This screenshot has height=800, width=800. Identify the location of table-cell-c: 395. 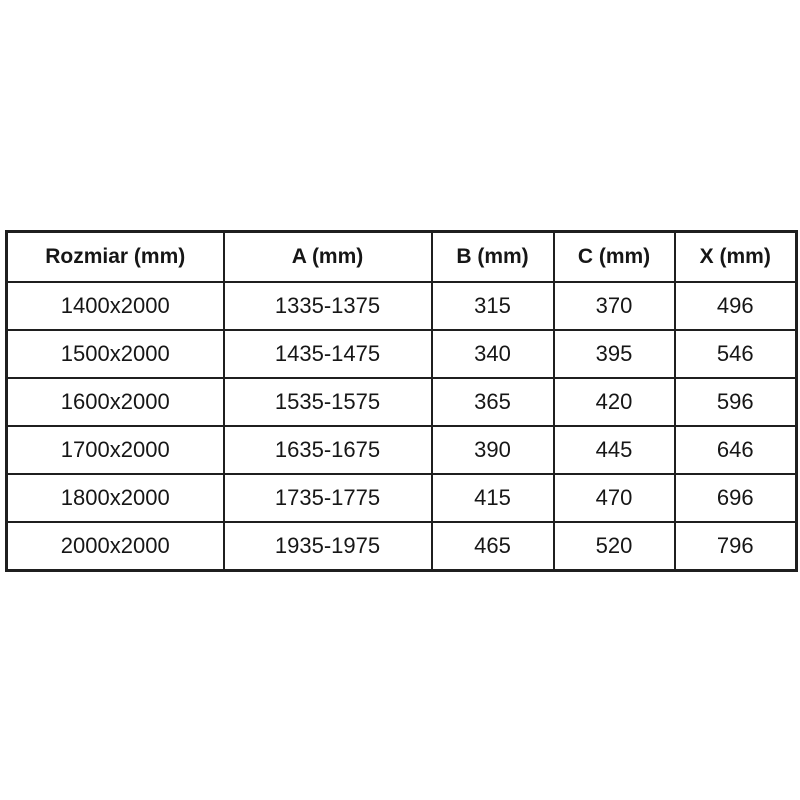
(614, 354).